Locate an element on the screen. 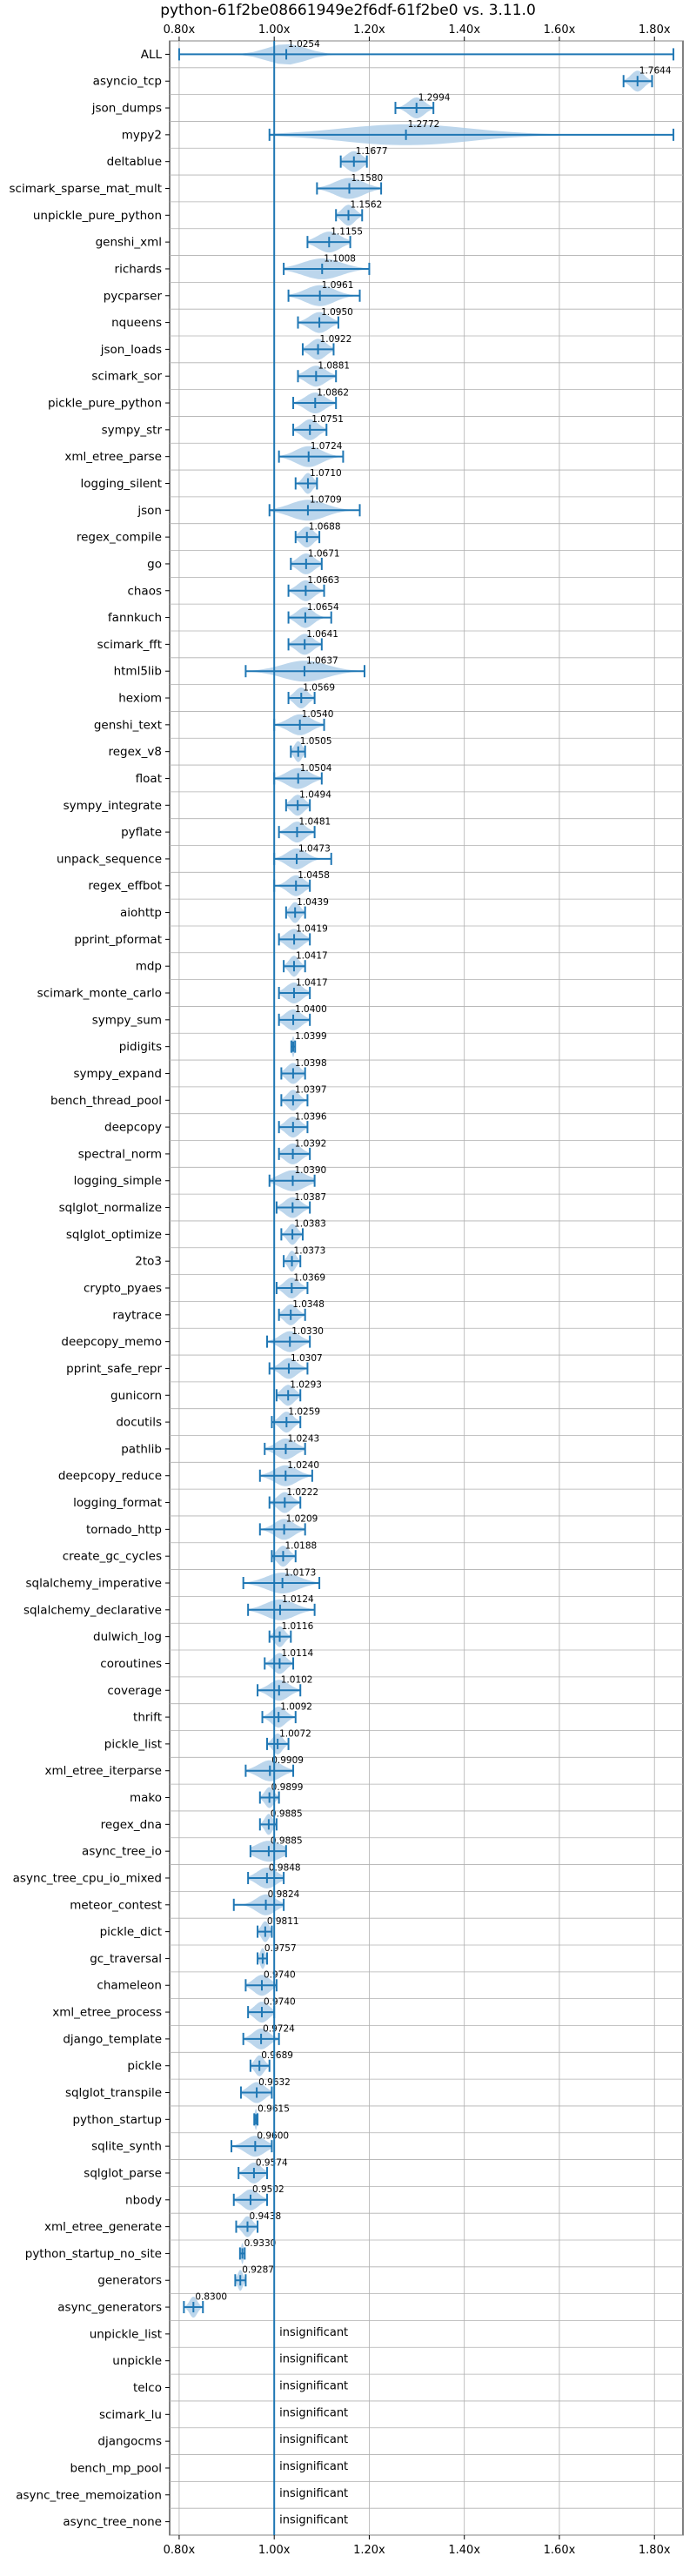  benchmark-label: deepcopy is located at coordinates (133, 1128).